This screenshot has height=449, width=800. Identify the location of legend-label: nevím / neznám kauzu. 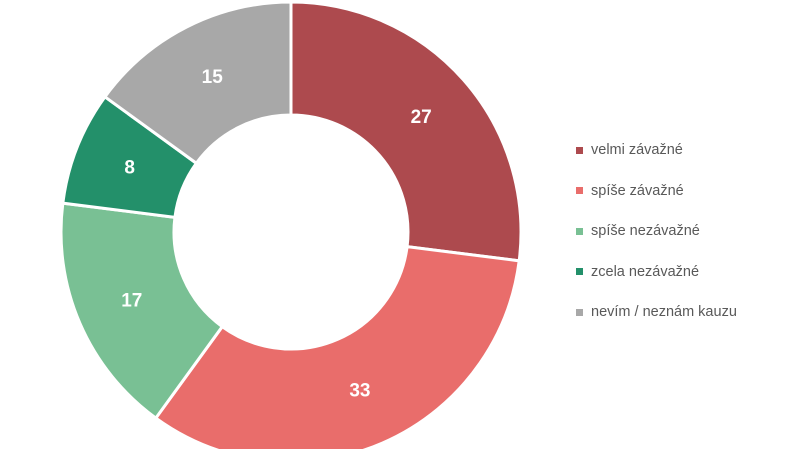
(664, 312).